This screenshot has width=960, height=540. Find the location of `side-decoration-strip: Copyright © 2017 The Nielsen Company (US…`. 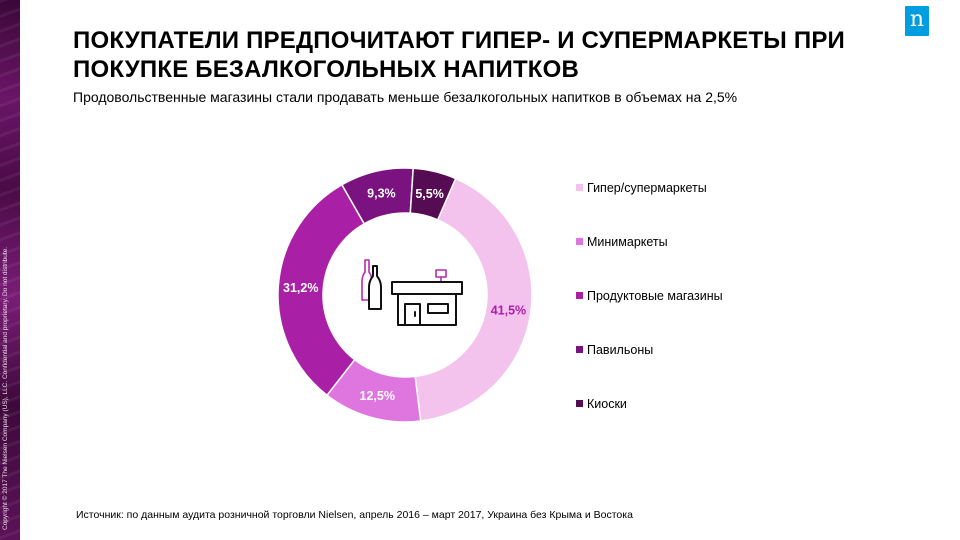

side-decoration-strip: Copyright © 2017 The Nielsen Company (US… is located at coordinates (10, 270).